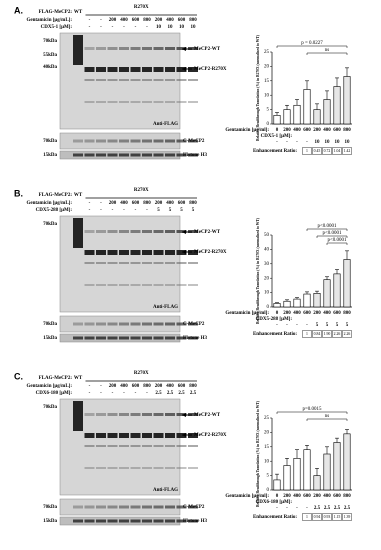 The width and height of the screenshot is (381, 550). I want to click on marker-label: 15kDa, so click(50, 155).